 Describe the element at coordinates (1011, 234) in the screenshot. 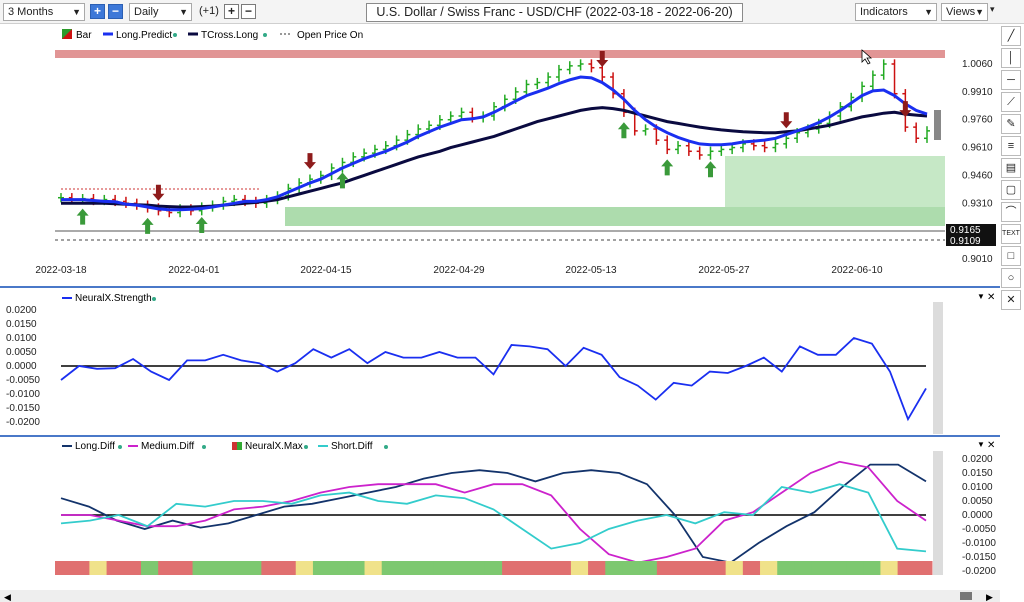

I see `text-tool-icon: TEXT` at that location.